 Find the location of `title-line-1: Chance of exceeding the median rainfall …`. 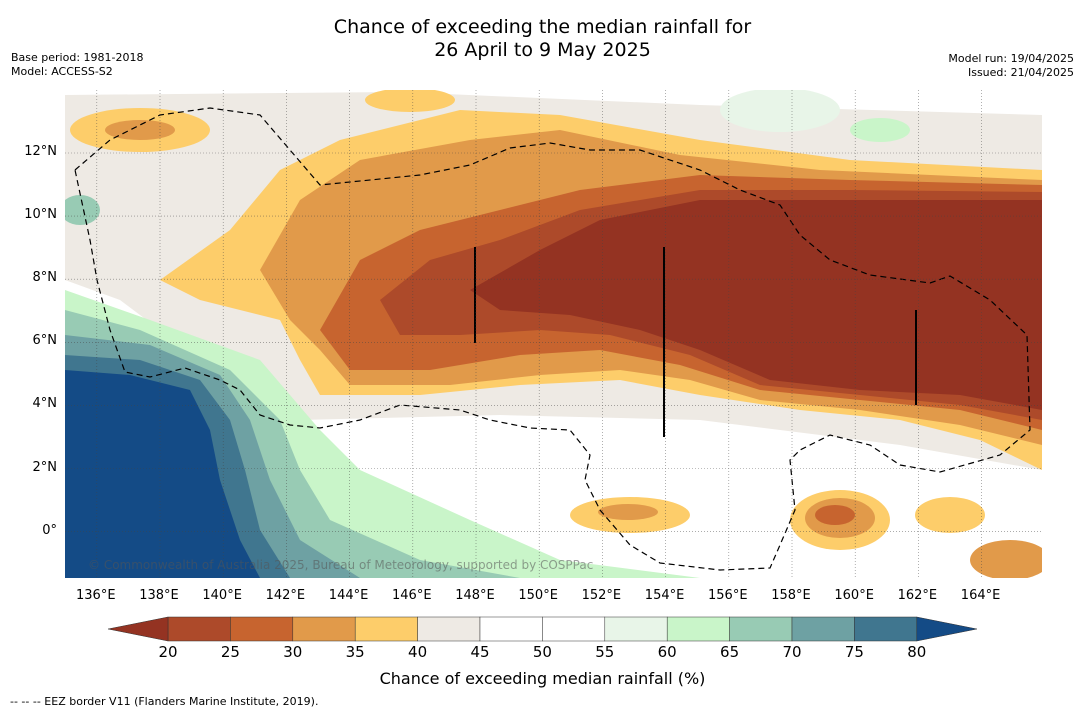

title-line-1: Chance of exceeding the median rainfall … is located at coordinates (542, 27).